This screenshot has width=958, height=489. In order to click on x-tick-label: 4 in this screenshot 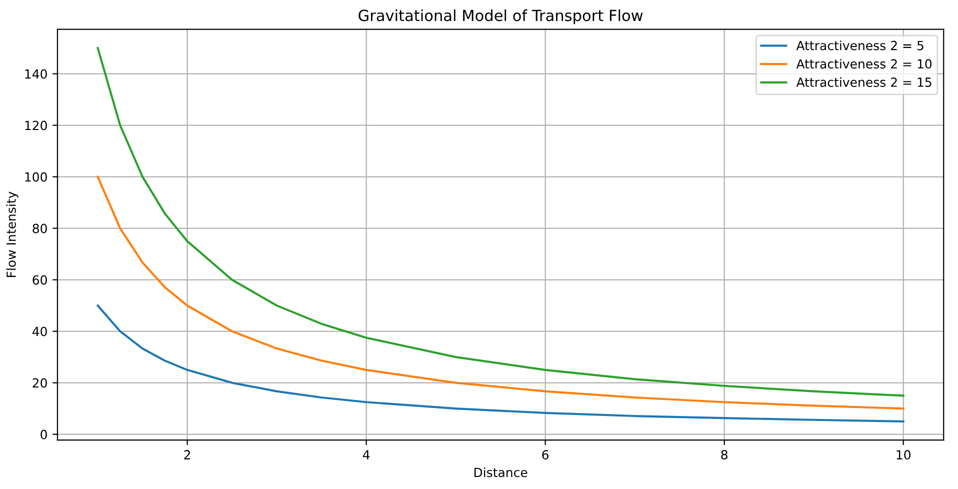, I will do `click(366, 455)`.